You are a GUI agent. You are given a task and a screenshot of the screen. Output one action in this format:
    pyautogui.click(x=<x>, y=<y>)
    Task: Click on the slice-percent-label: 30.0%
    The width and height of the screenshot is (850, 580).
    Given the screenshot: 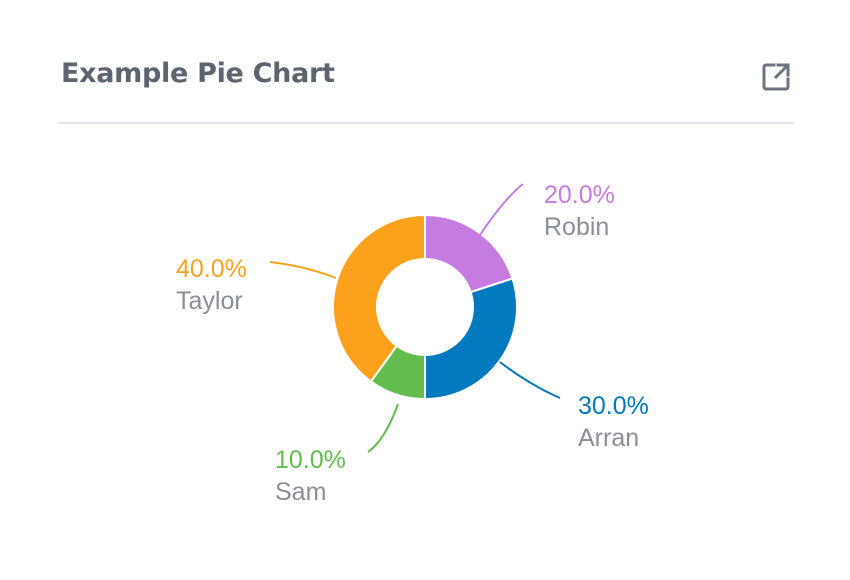 What is the action you would take?
    pyautogui.click(x=613, y=406)
    